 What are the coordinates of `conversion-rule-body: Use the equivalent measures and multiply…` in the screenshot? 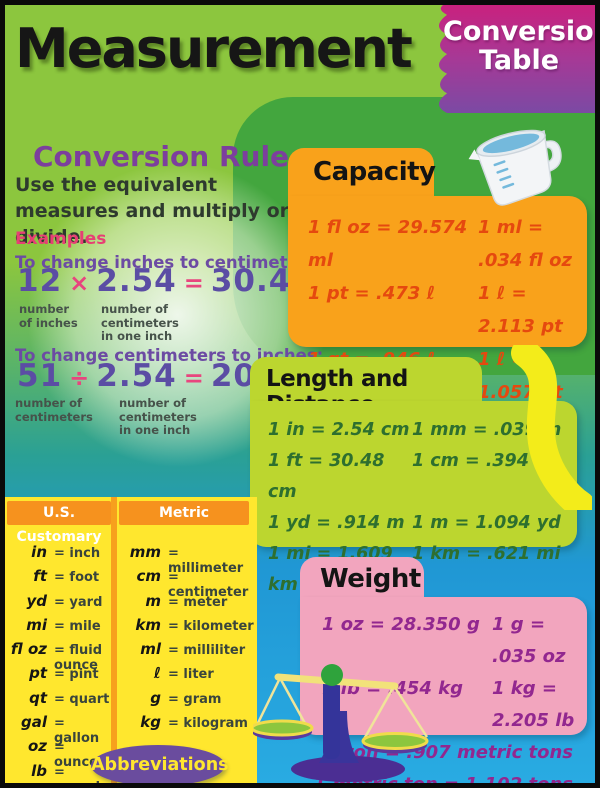 It's located at (152, 211).